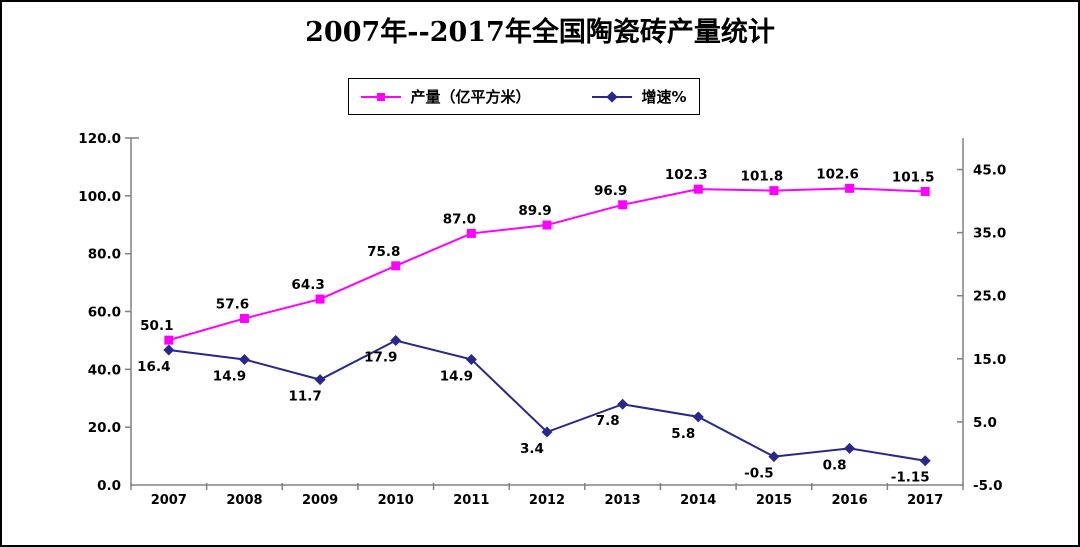 This screenshot has height=547, width=1080. What do you see at coordinates (383, 252) in the screenshot?
I see `production-data-label: 75.8` at bounding box center [383, 252].